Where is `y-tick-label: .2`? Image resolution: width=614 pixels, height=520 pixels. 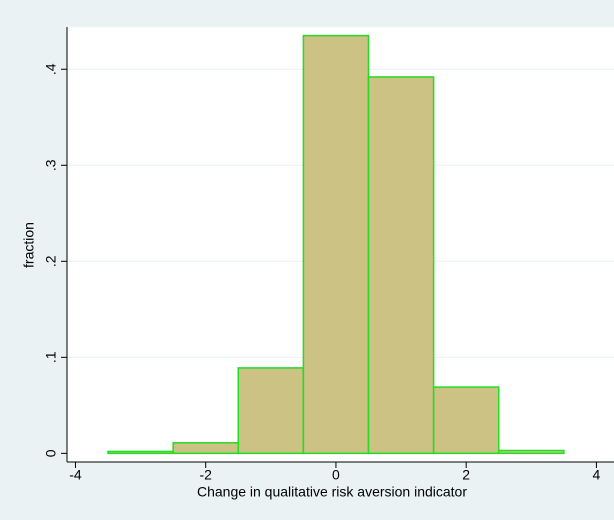
y-tick-label: .2 is located at coordinates (51, 261).